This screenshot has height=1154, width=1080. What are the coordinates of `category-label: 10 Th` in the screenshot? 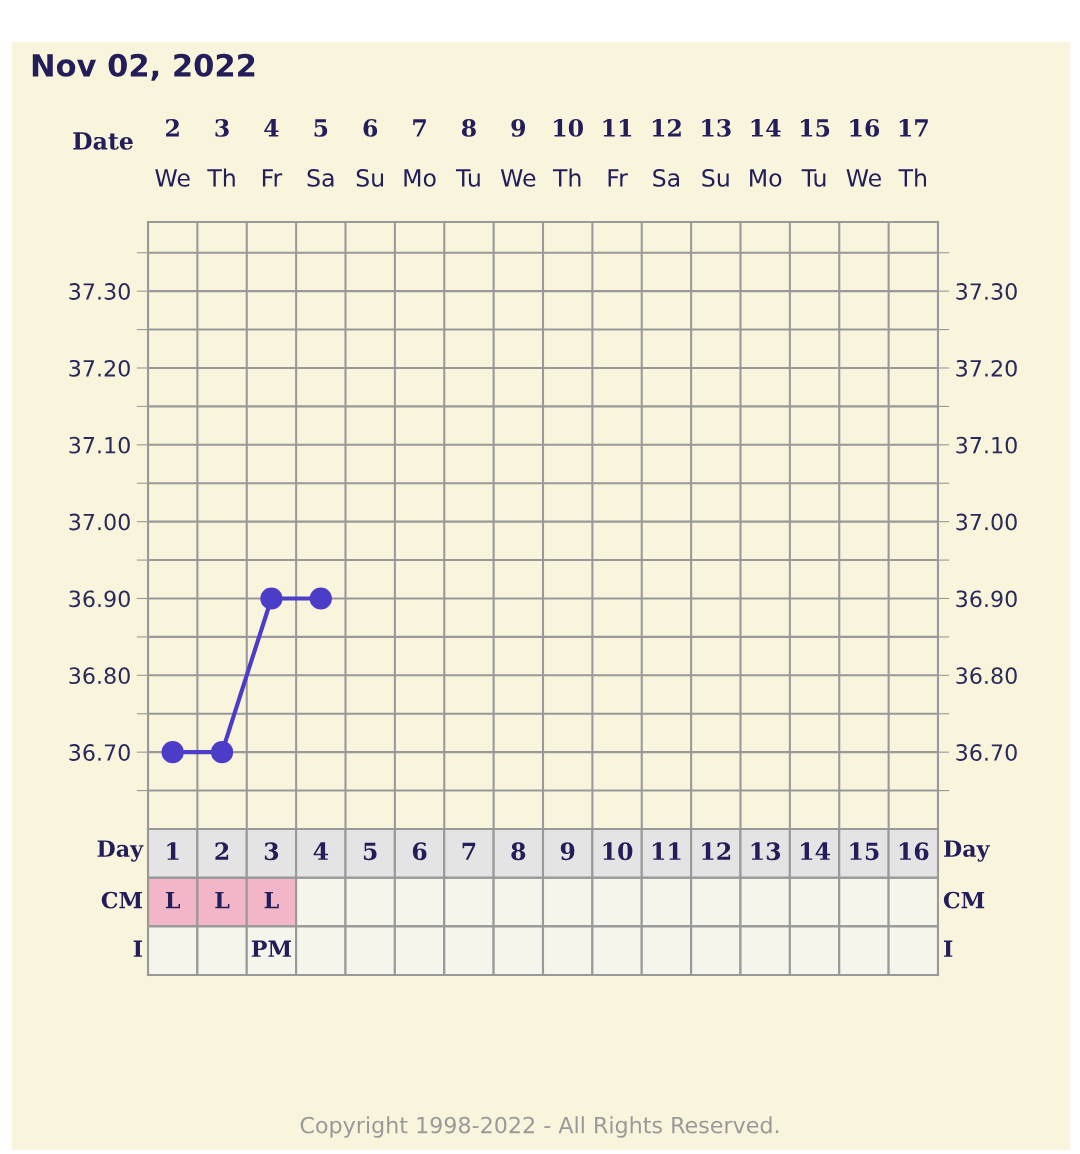 It's located at (568, 152).